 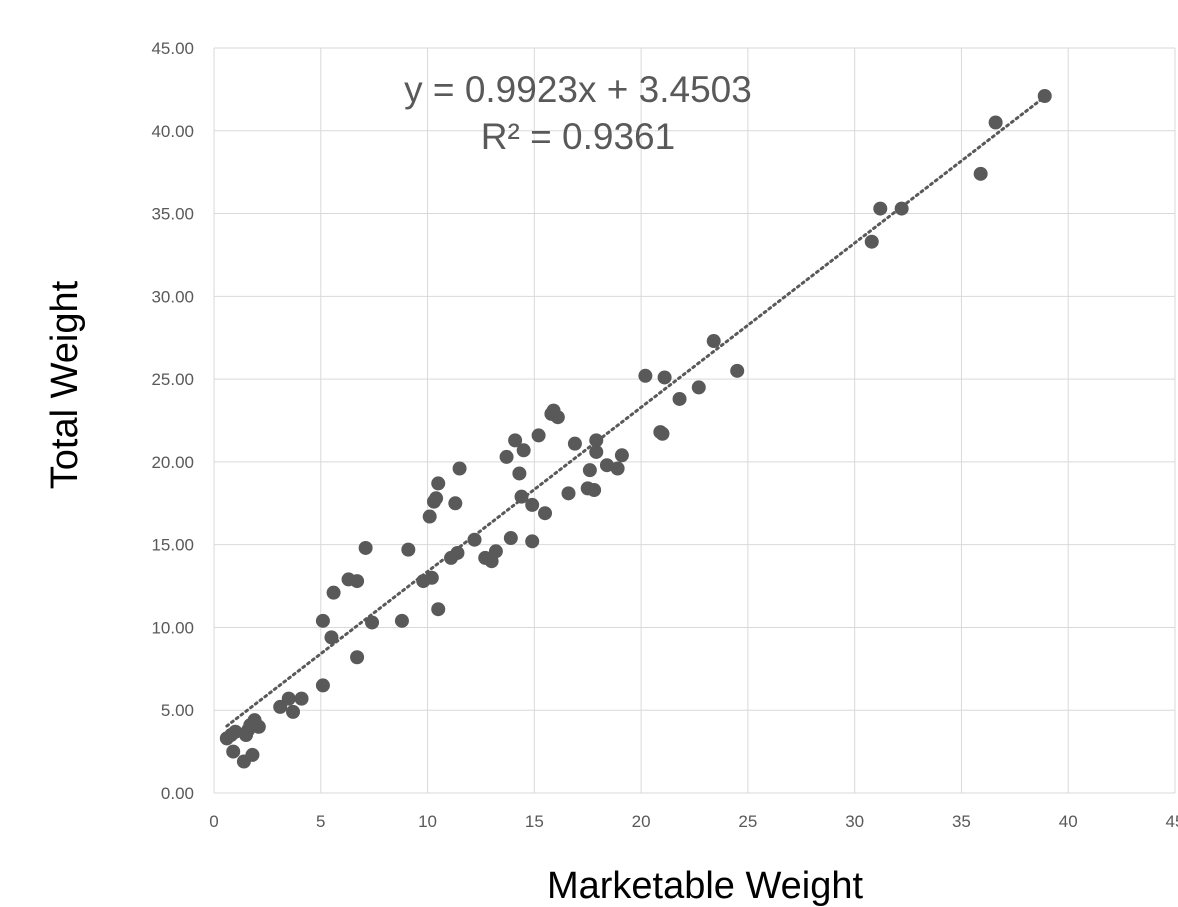 I want to click on x-axis-tick-labels: 0 5 10 15 20 25 30 35 40 45, so click(x=693, y=821).